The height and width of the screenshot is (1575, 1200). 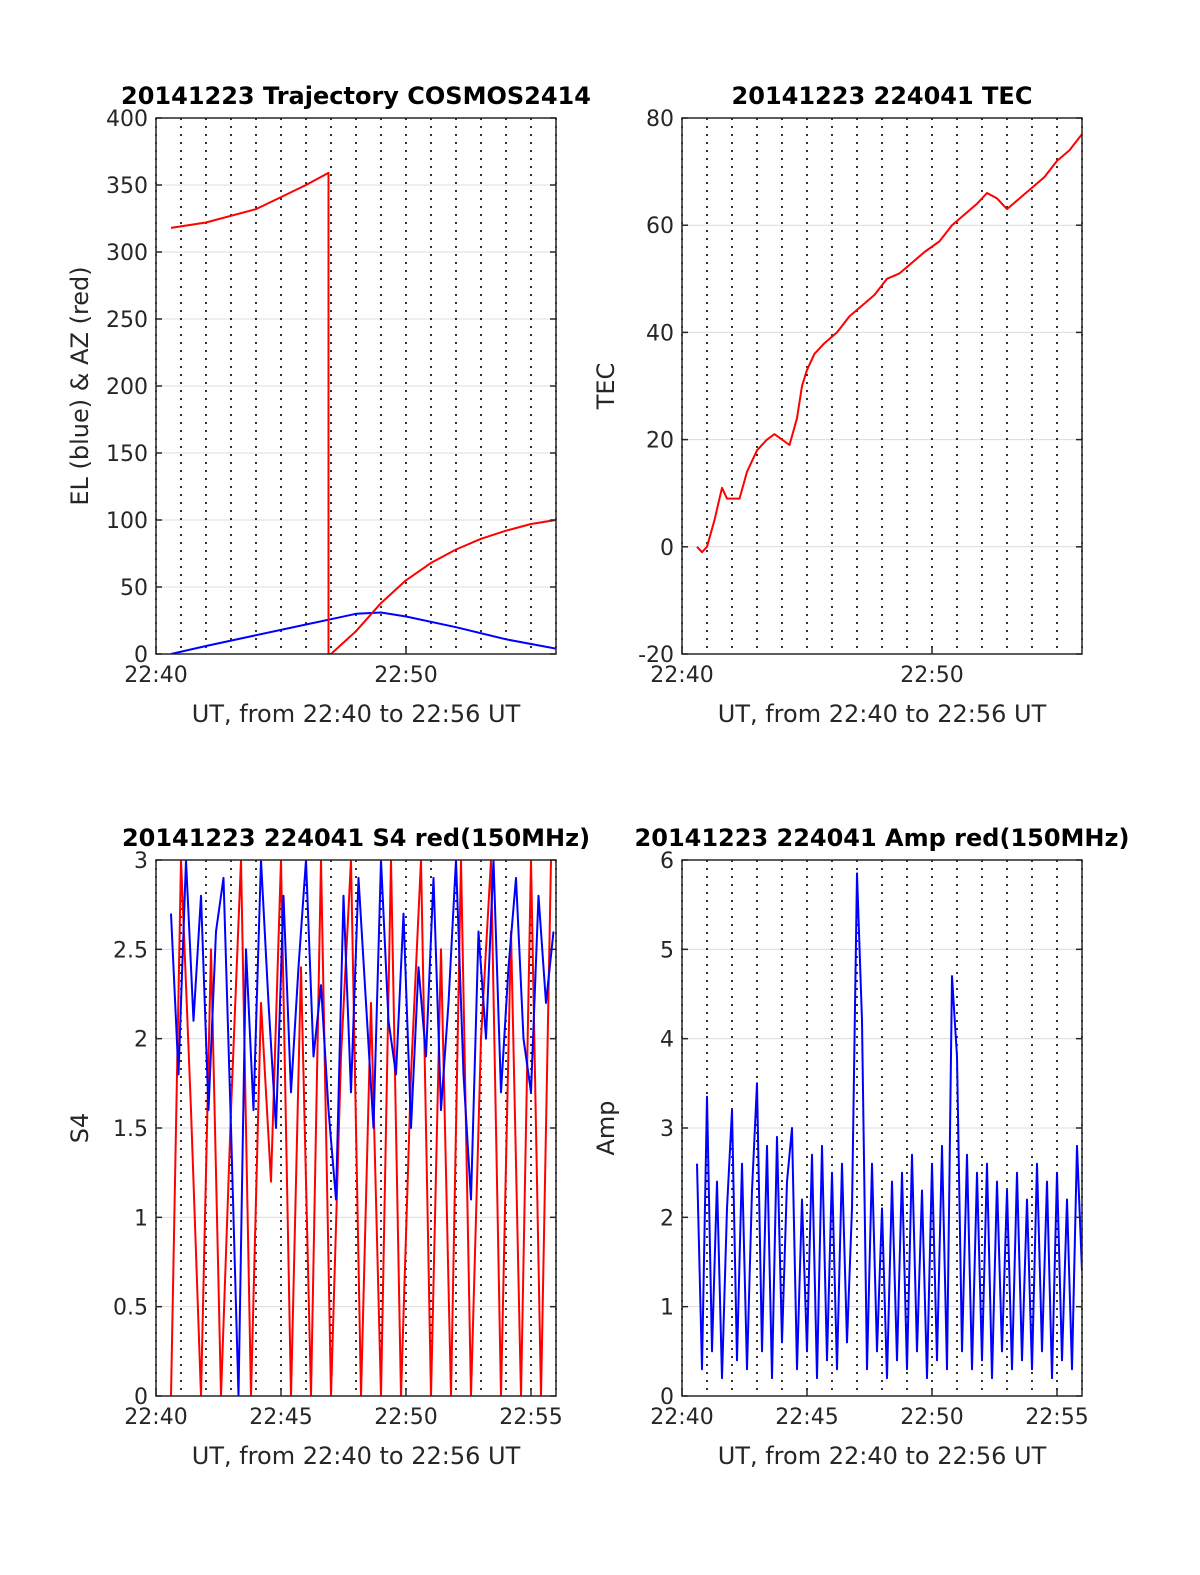 What do you see at coordinates (667, 1040) in the screenshot?
I see `y-tick-label: 4` at bounding box center [667, 1040].